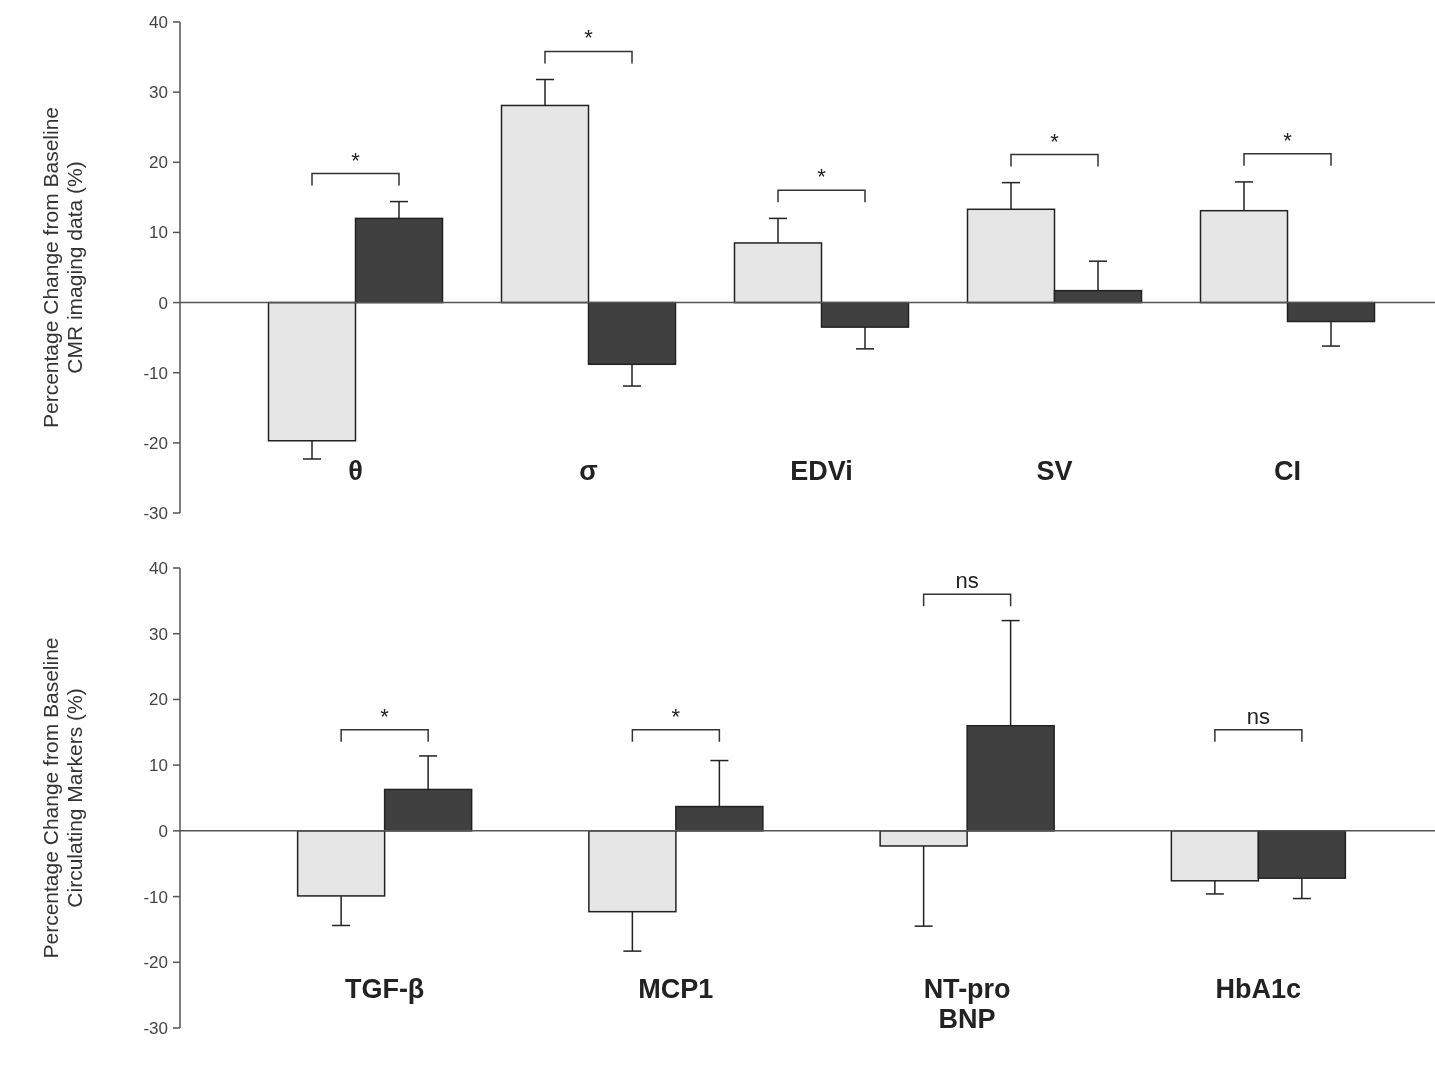 The width and height of the screenshot is (1435, 1075). I want to click on y-axis-title: Percentage Change from Baseline CMR imaging data (%), so click(62, 267).